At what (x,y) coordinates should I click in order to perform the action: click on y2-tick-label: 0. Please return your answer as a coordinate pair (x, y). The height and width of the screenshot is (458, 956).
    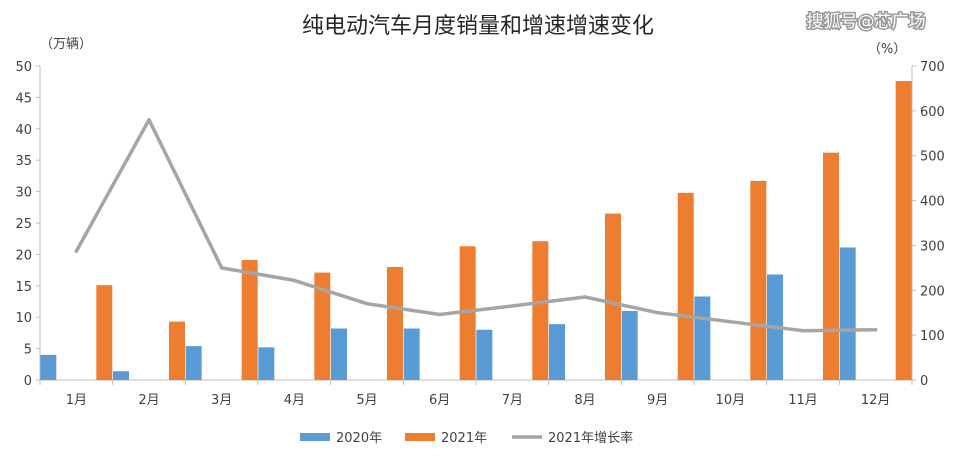
    Looking at the image, I should click on (924, 381).